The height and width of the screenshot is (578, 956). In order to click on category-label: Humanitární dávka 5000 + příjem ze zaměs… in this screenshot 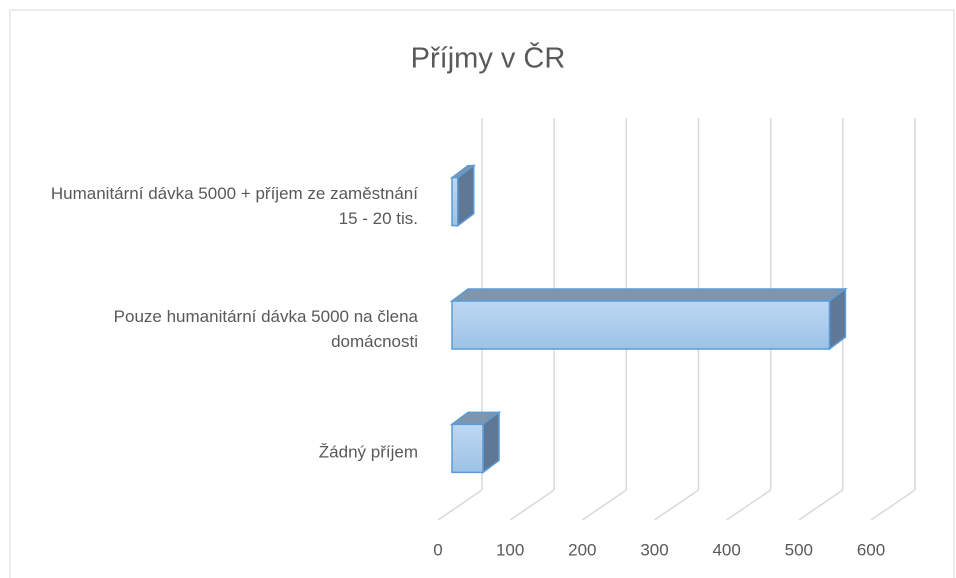, I will do `click(234, 205)`.